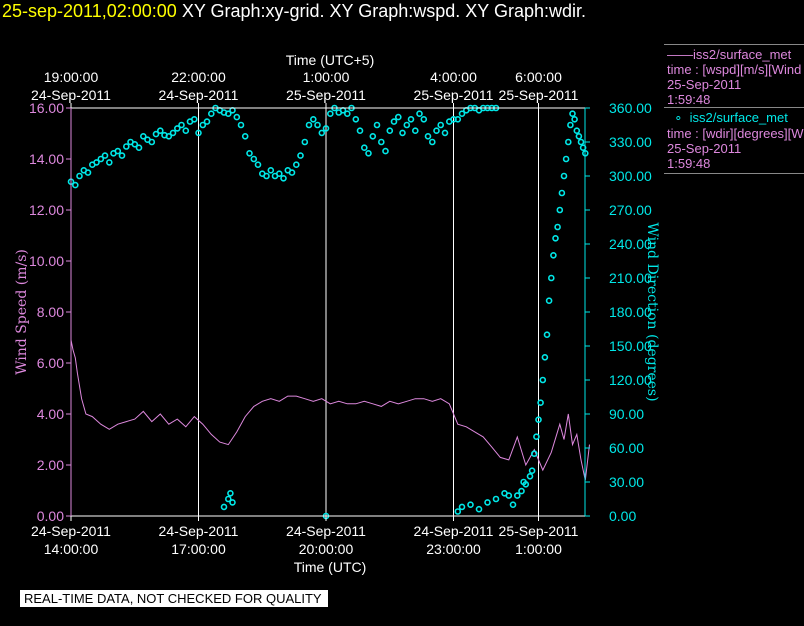 This screenshot has width=804, height=626. I want to click on y-tick-label-right: 210.00, so click(630, 278).